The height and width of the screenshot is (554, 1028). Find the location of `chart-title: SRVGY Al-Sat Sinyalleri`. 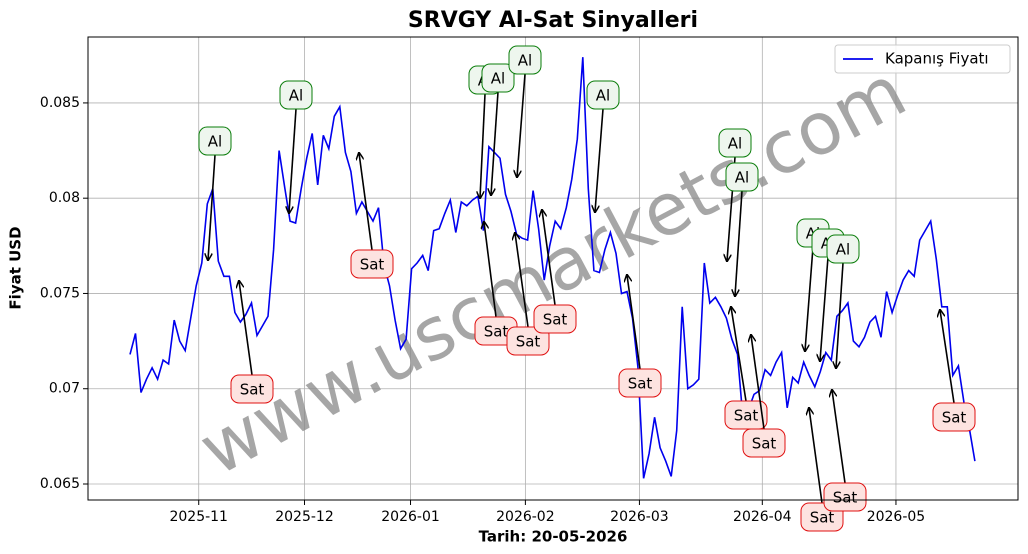

chart-title: SRVGY Al-Sat Sinyalleri is located at coordinates (553, 20).